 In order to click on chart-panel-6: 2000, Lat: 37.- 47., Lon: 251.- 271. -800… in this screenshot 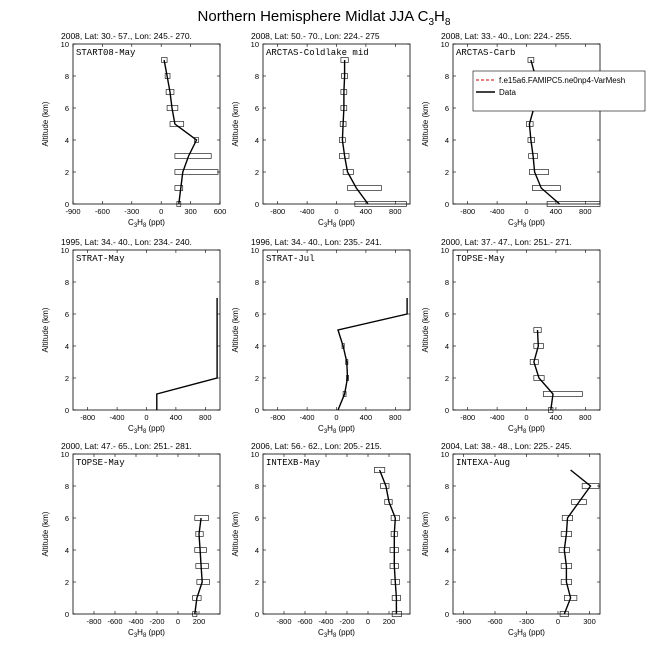, I will do `click(511, 336)`.